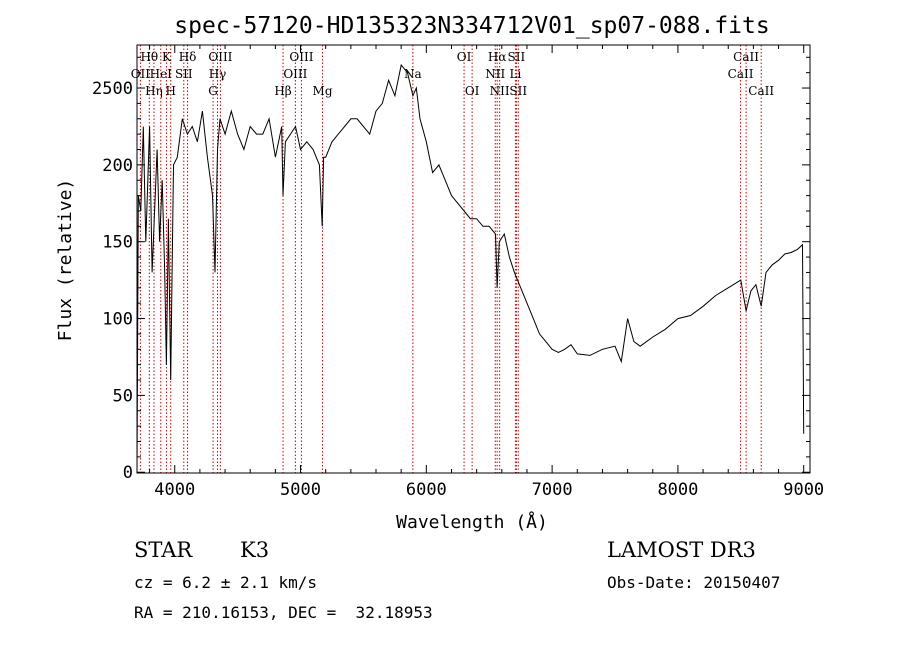 The width and height of the screenshot is (900, 649). What do you see at coordinates (117, 166) in the screenshot?
I see `y-tick-label: 200` at bounding box center [117, 166].